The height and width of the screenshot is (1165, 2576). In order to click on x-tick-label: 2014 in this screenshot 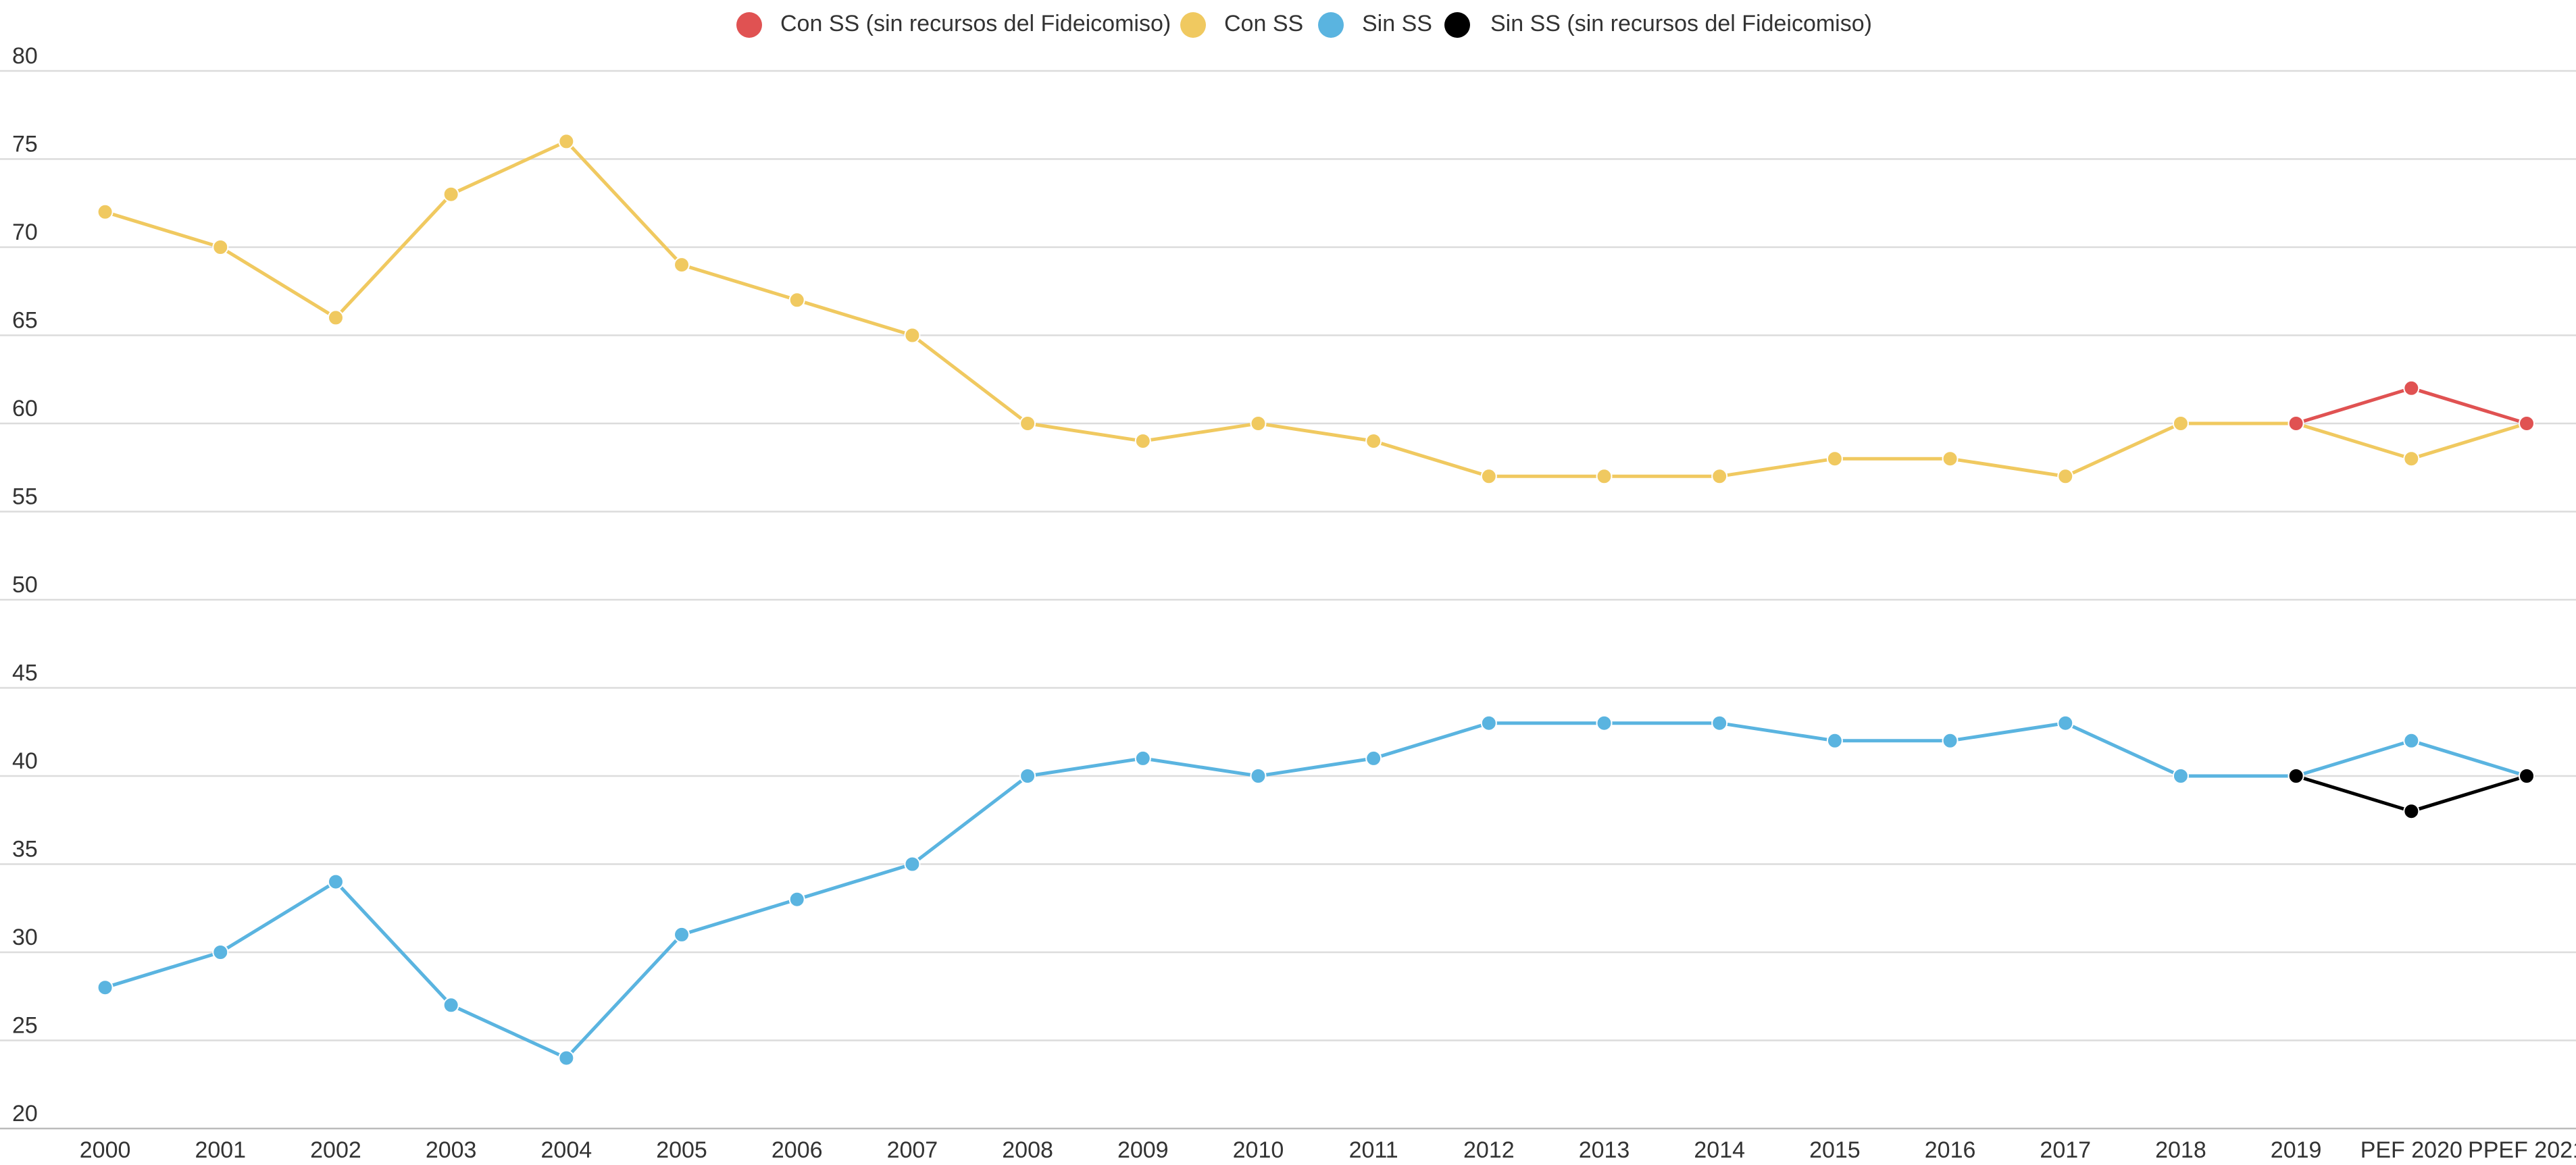, I will do `click(1719, 1150)`.